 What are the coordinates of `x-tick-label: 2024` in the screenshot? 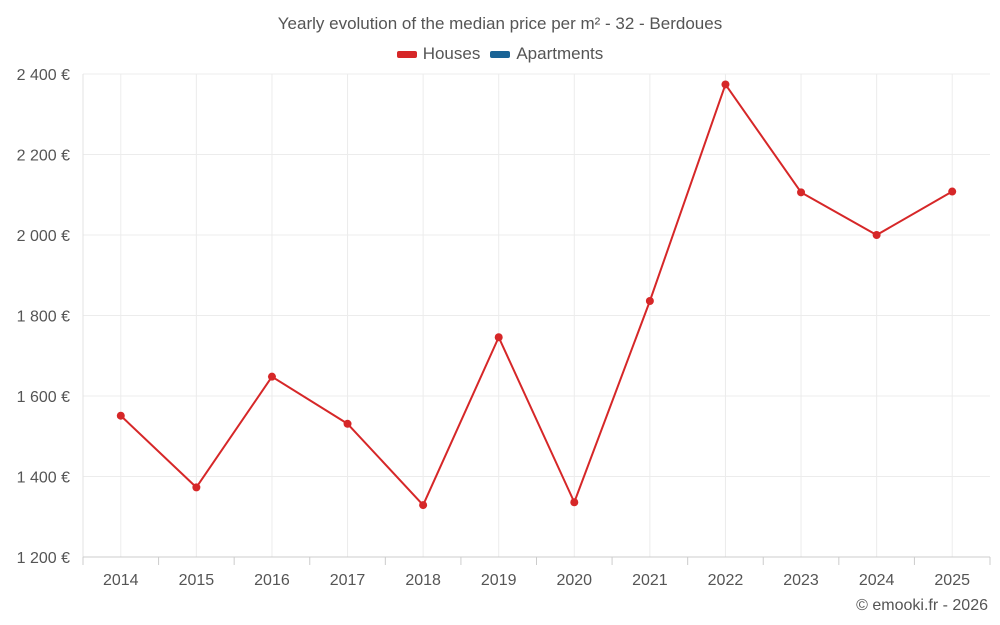 It's located at (877, 580).